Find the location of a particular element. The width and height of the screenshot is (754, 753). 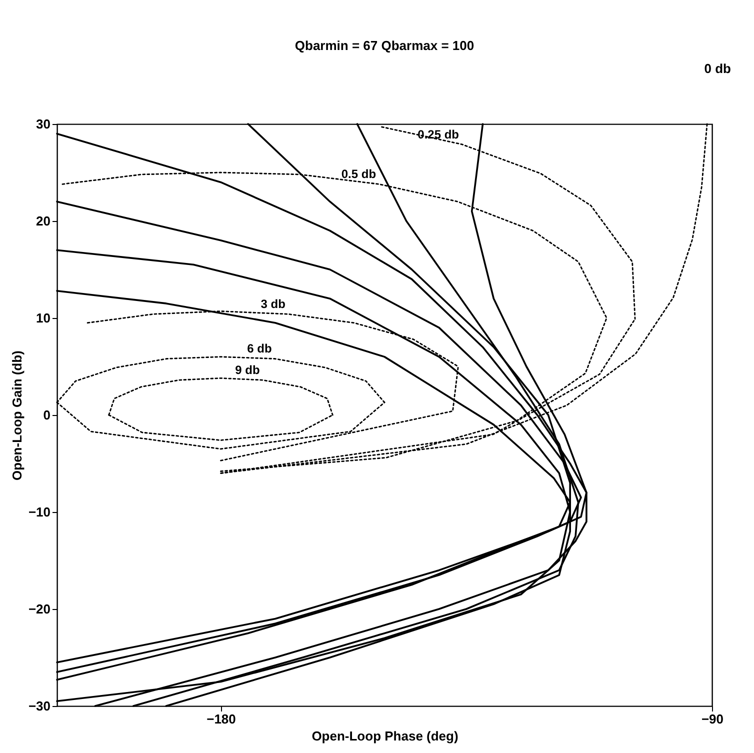

y-axis-title: Open-Loop Gain (db) is located at coordinates (16, 415).